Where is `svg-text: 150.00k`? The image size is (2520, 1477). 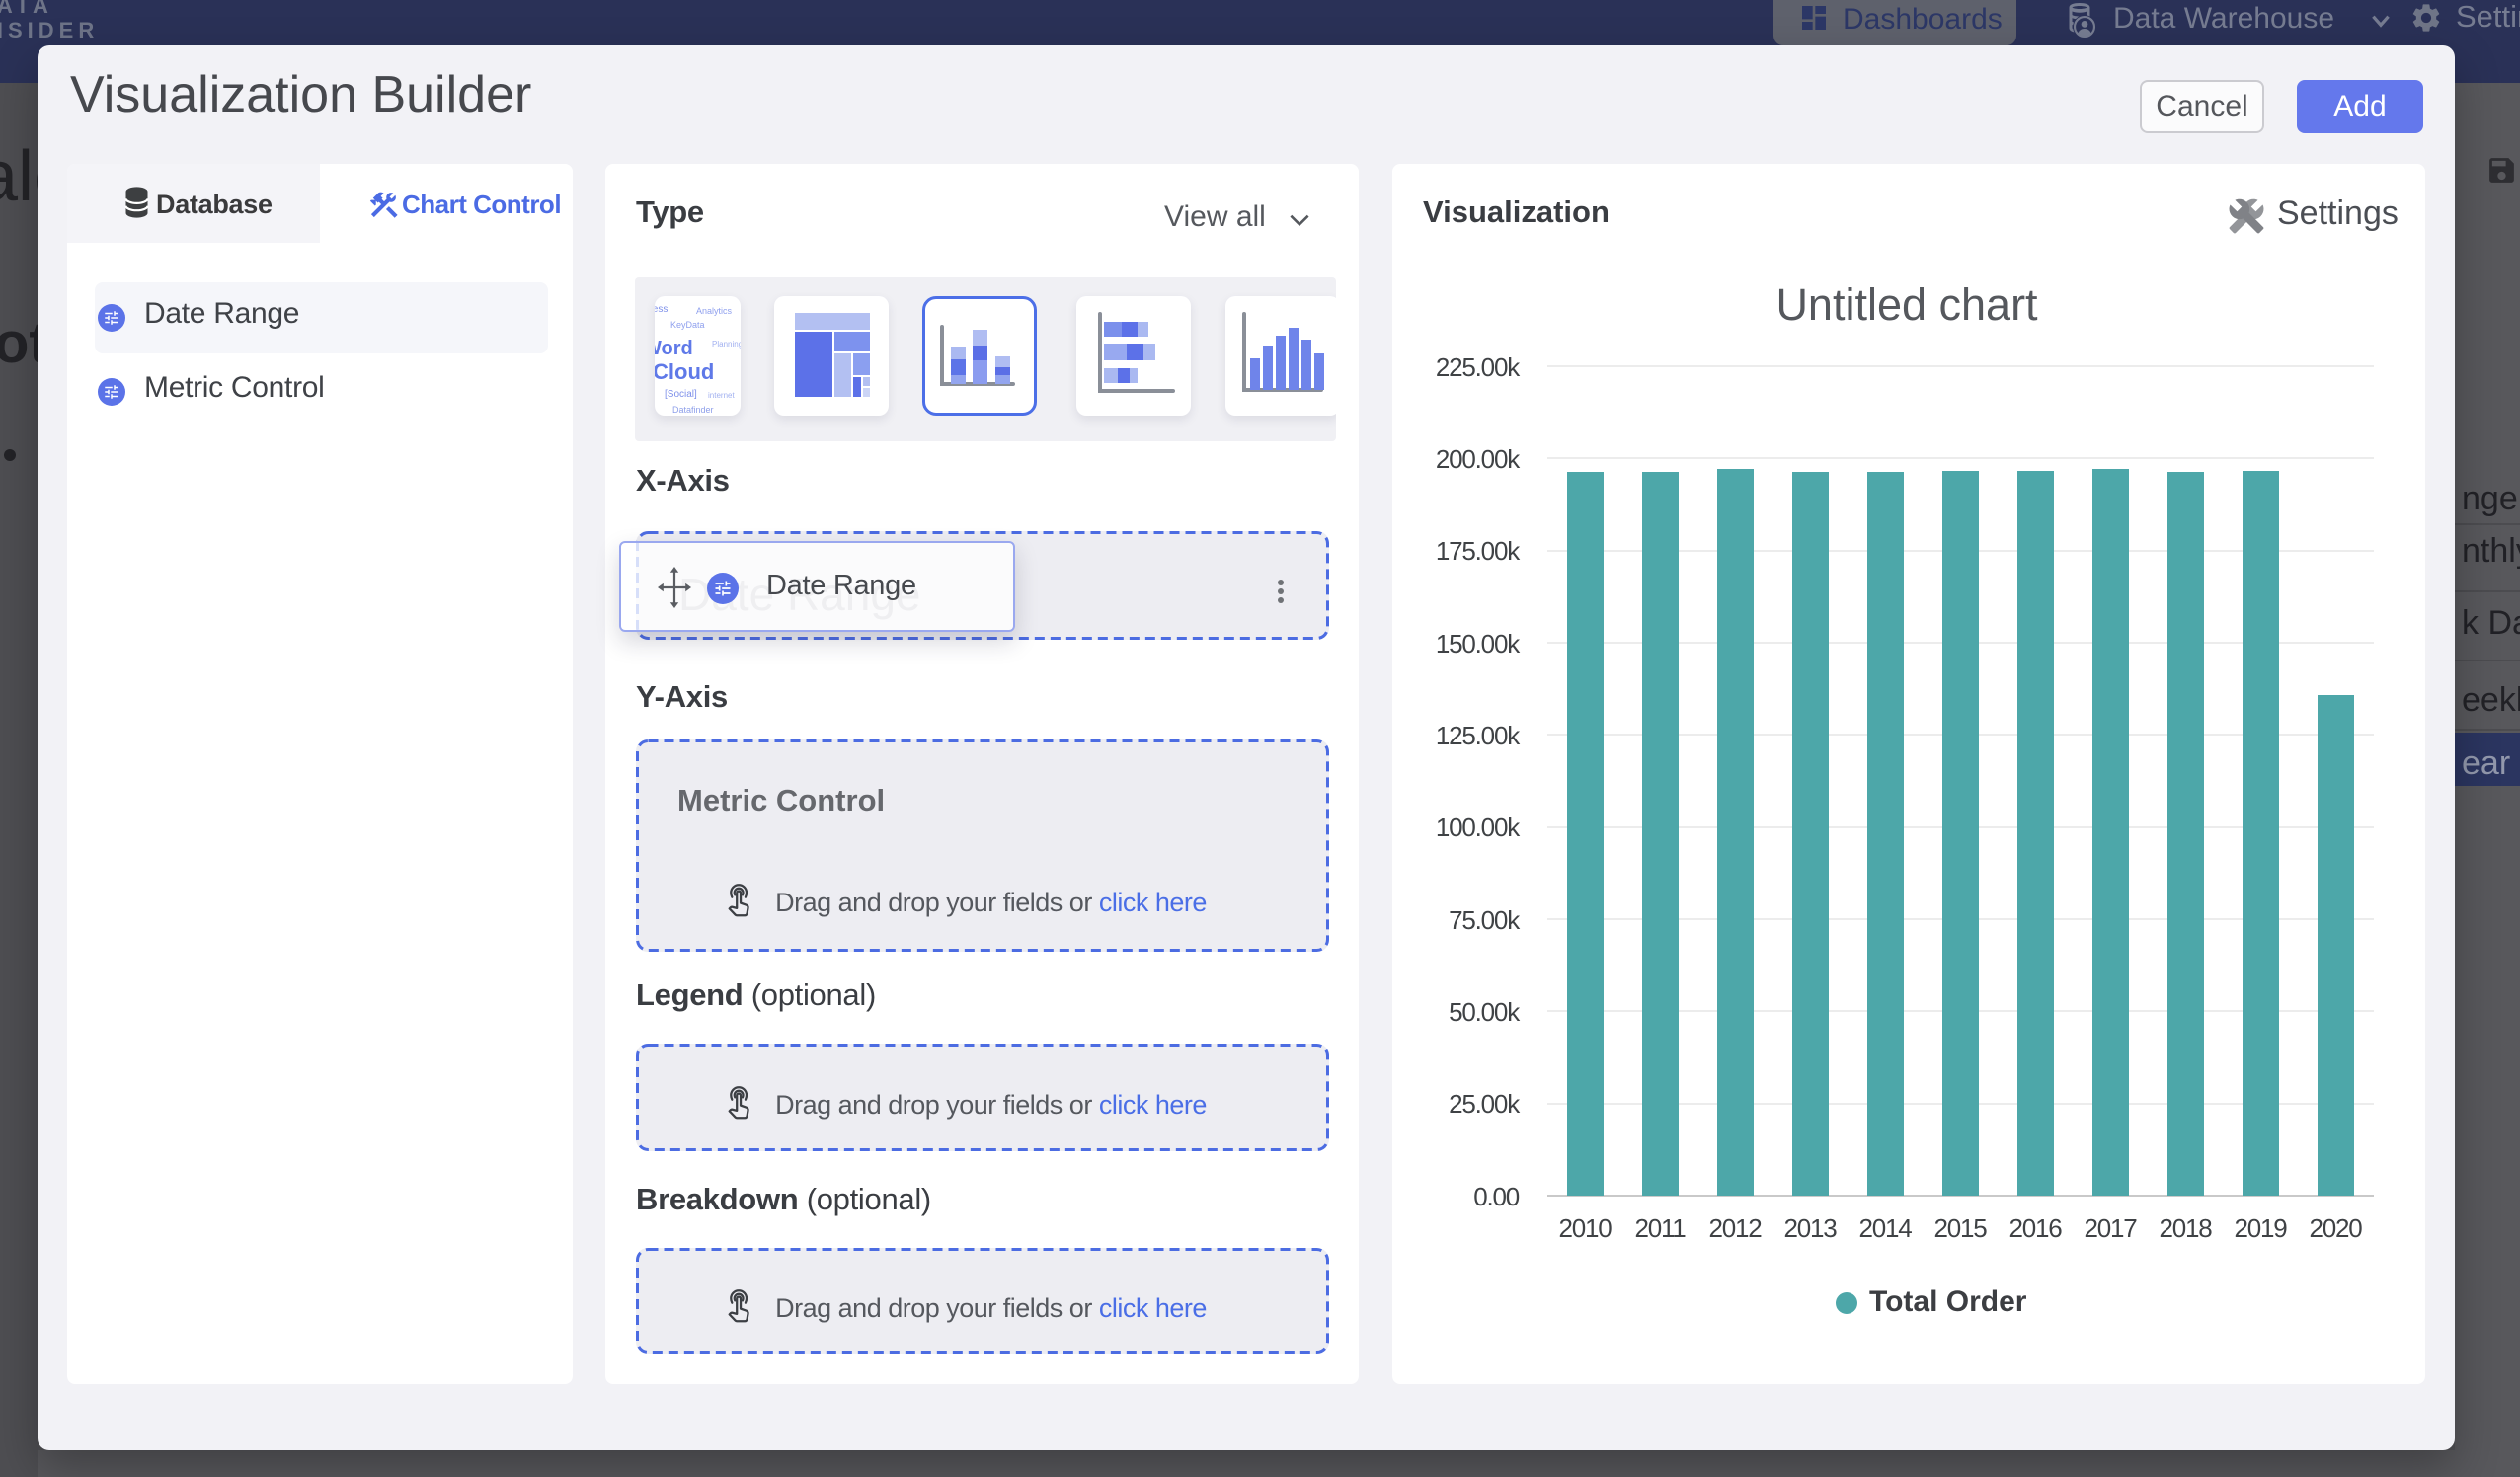
svg-text: 150.00k is located at coordinates (1478, 644).